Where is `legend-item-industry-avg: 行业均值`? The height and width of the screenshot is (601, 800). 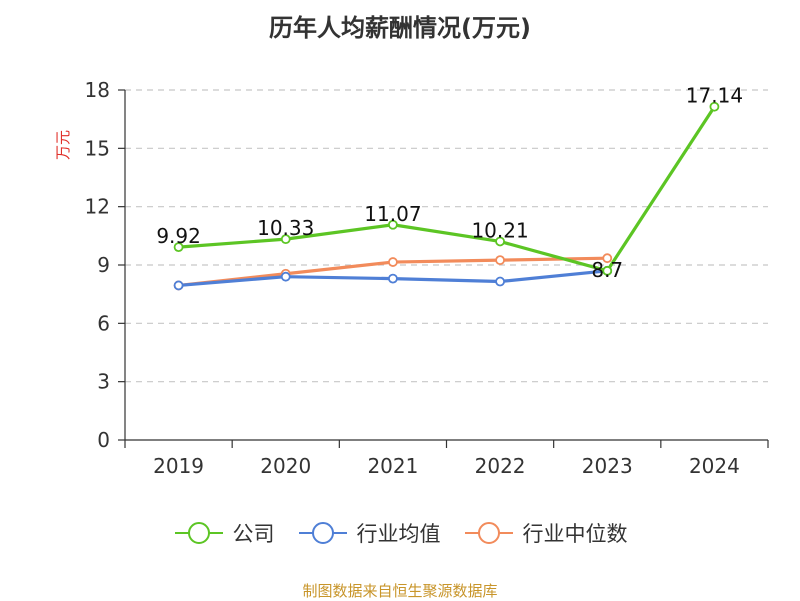
legend-item-industry-avg: 行业均值 is located at coordinates (369, 533).